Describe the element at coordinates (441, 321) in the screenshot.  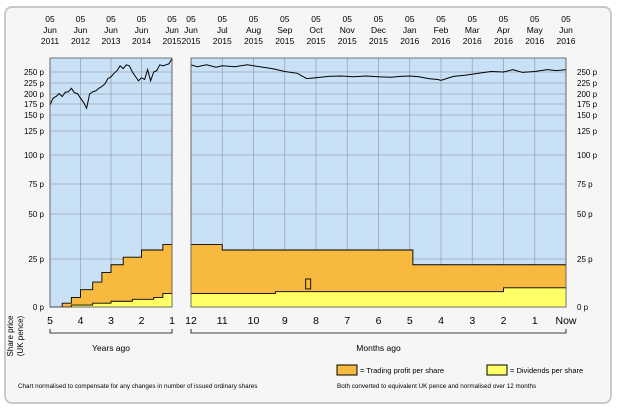
I see `right-x-tick-label: 4` at that location.